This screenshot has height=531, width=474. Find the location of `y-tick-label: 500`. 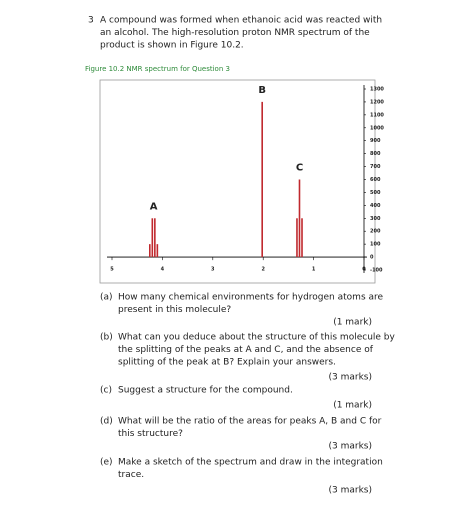

y-tick-label: 500 is located at coordinates (375, 193).